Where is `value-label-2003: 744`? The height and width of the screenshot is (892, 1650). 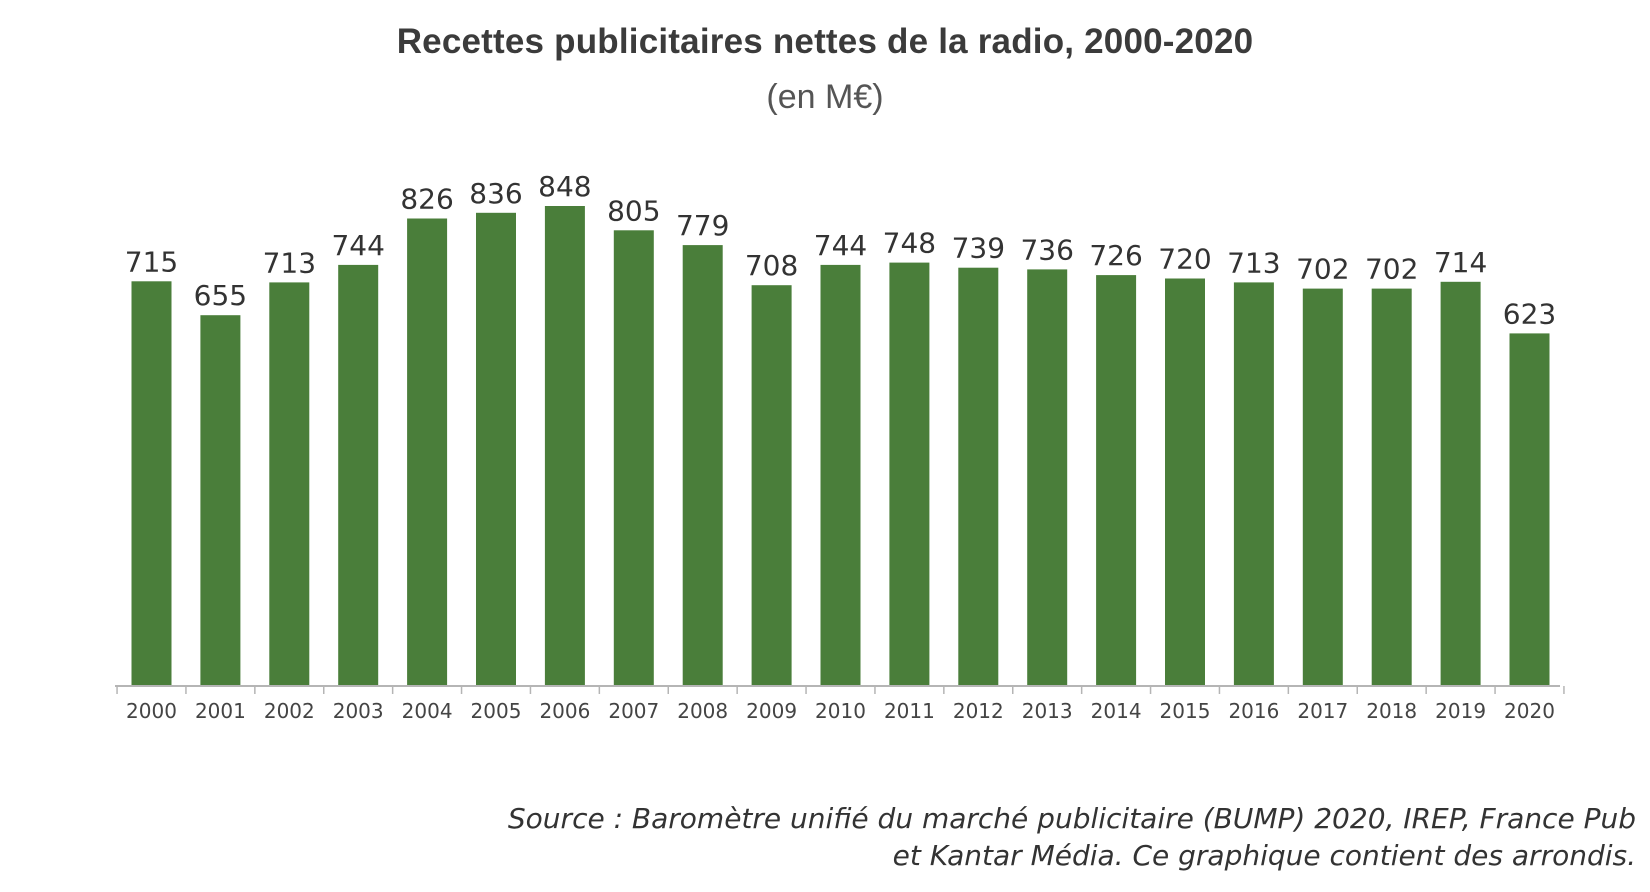 value-label-2003: 744 is located at coordinates (357, 245).